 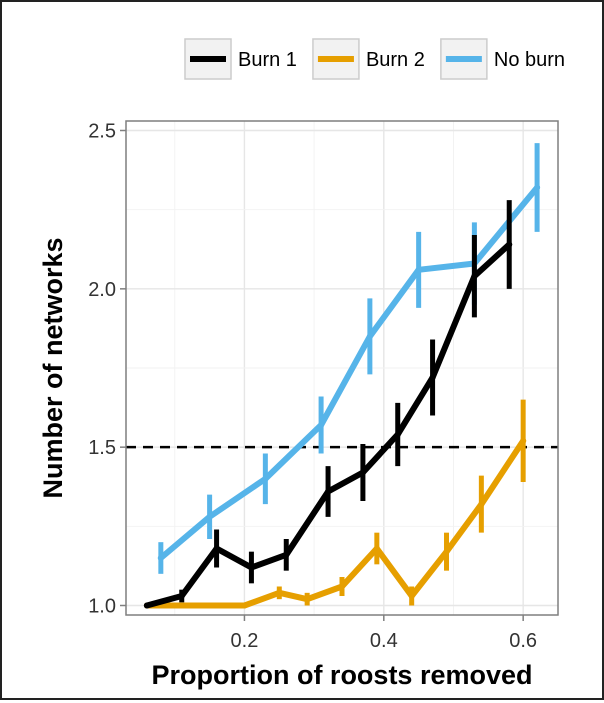 I want to click on y-tick-label: 1.5, so click(x=102, y=448).